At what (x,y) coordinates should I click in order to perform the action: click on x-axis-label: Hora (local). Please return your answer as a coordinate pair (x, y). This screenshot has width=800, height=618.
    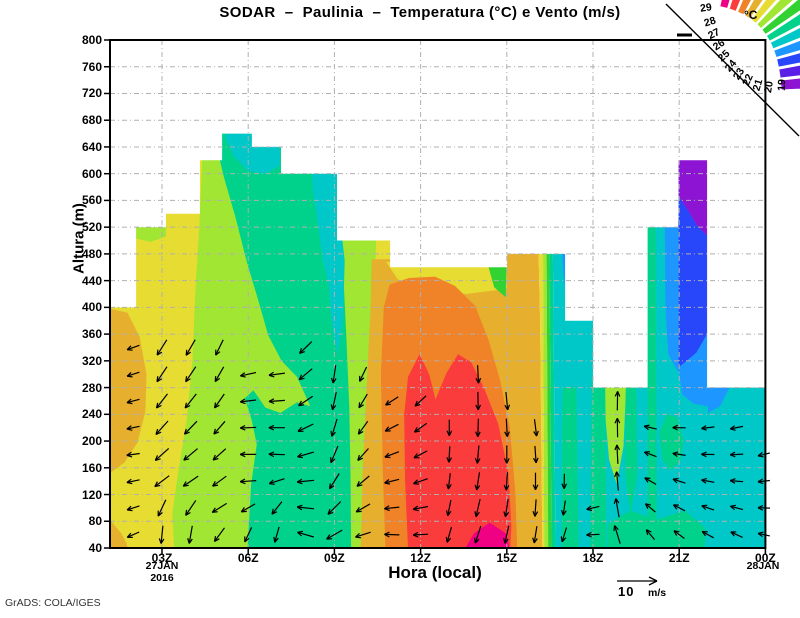
    Looking at the image, I should click on (435, 572).